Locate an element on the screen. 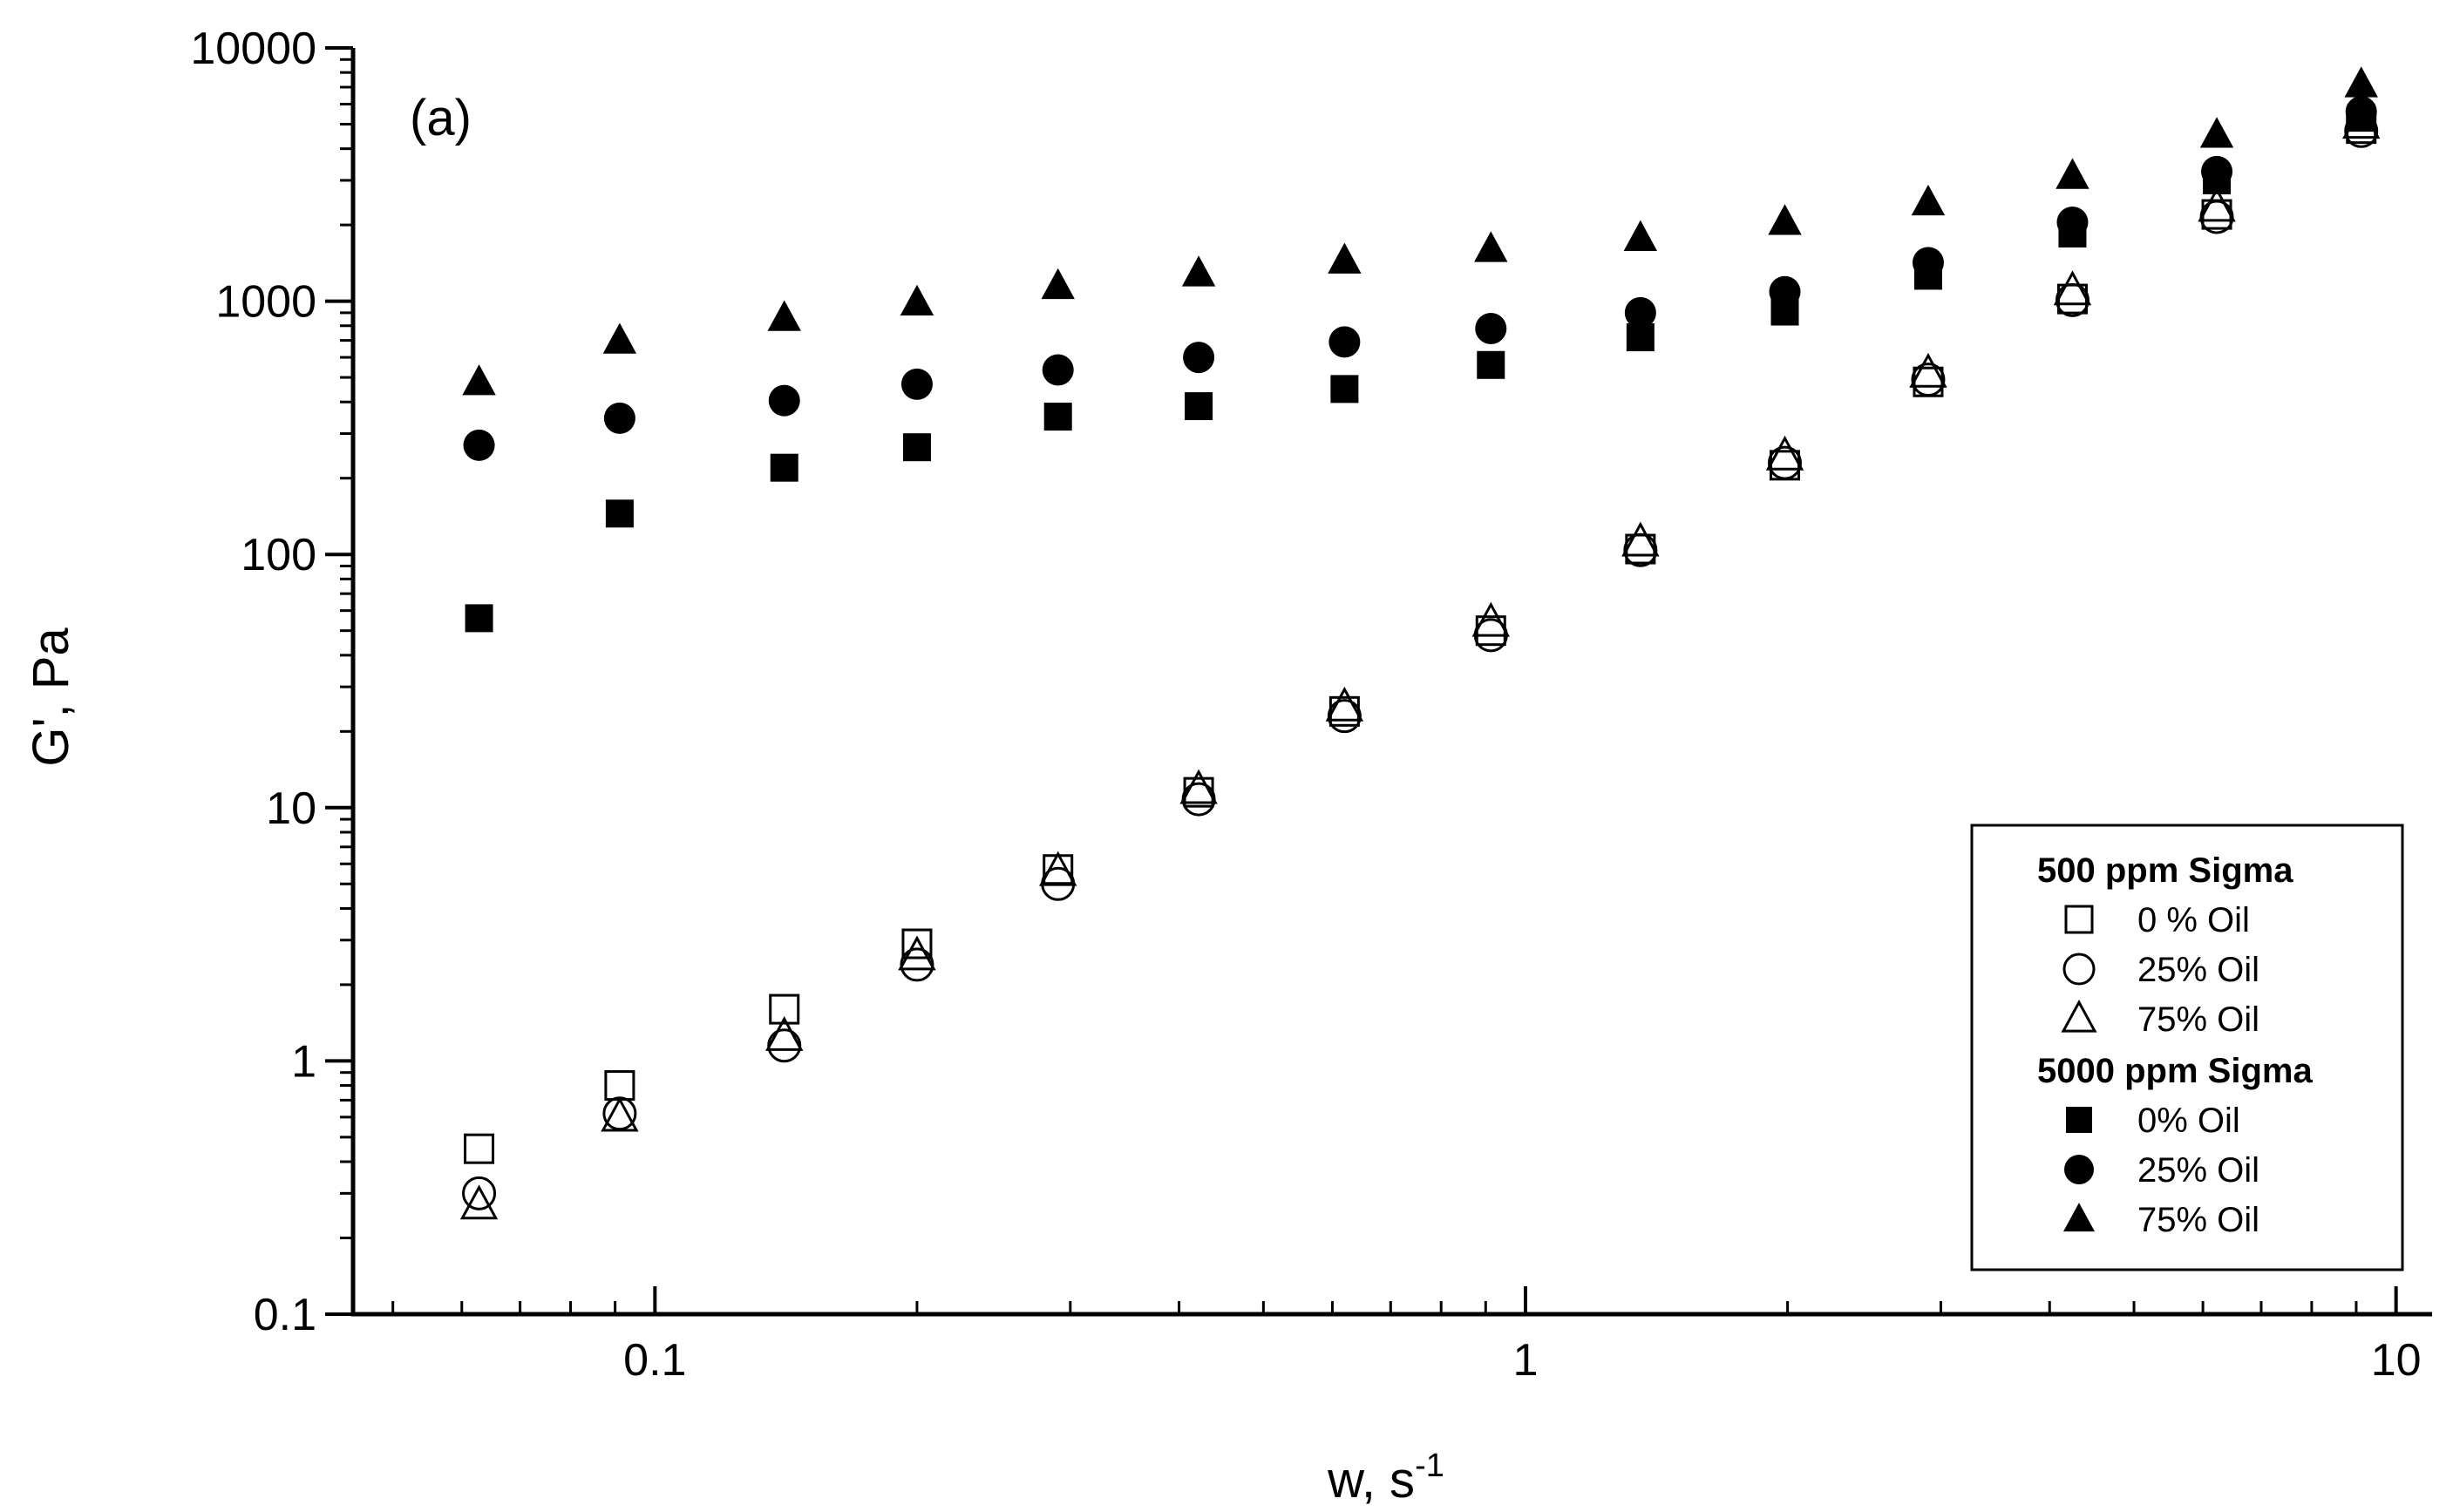 This screenshot has width=2453, height=1512. y-tick-label: 100 is located at coordinates (279, 555).